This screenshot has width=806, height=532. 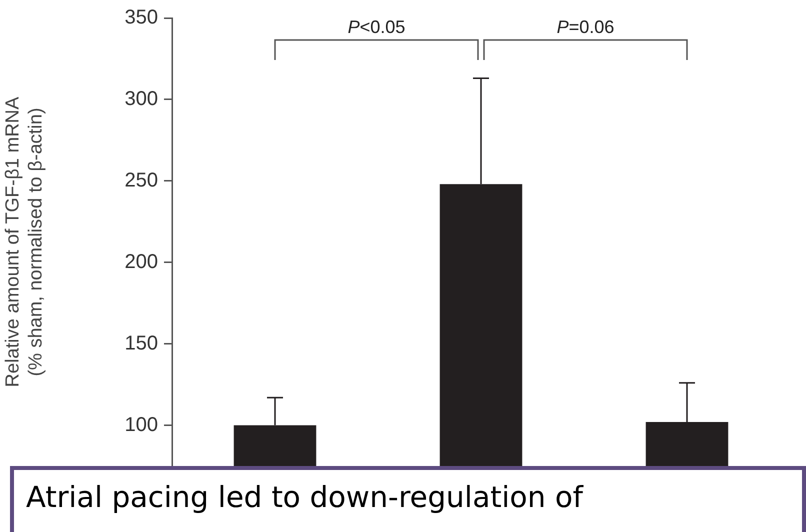 I want to click on y-tick-label: 250, so click(x=141, y=180).